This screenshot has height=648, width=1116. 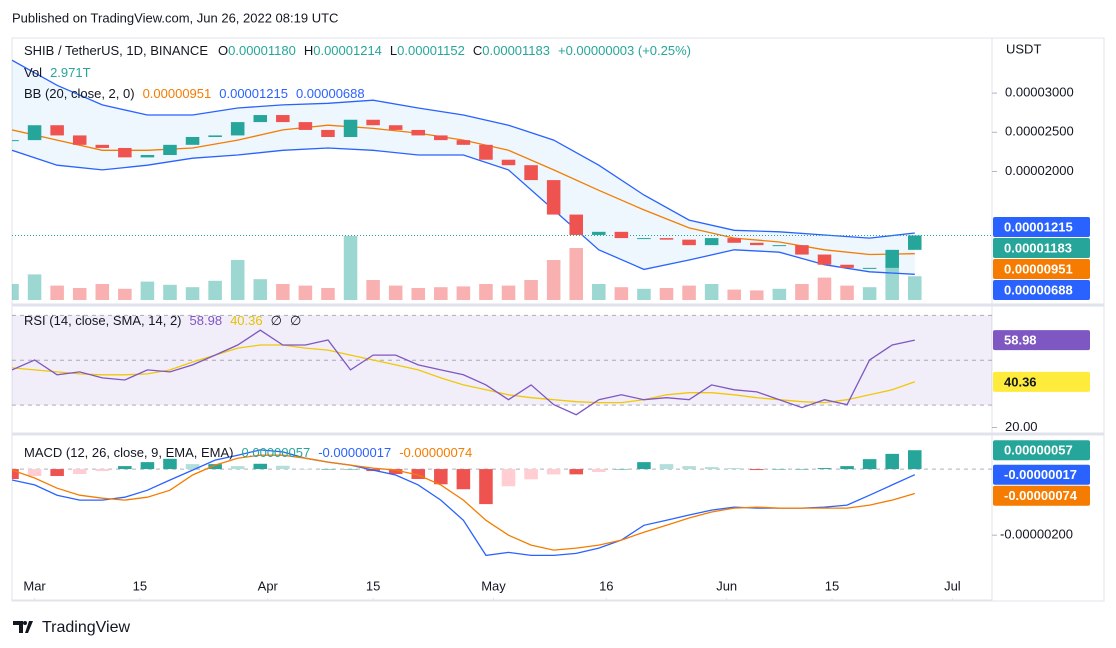 What do you see at coordinates (463, 372) in the screenshot?
I see `rsi-line` at bounding box center [463, 372].